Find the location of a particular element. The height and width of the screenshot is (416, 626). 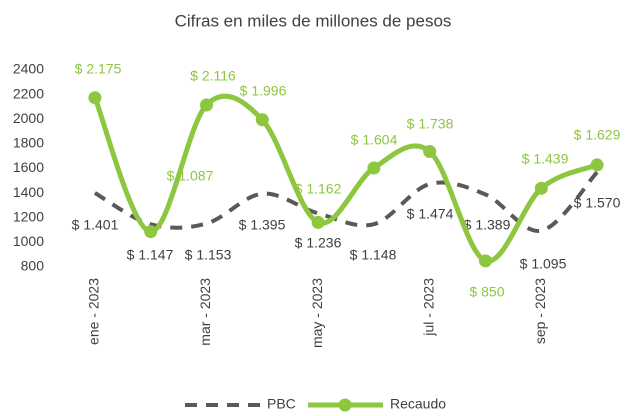

data-label: $ 2.116 is located at coordinates (213, 76).